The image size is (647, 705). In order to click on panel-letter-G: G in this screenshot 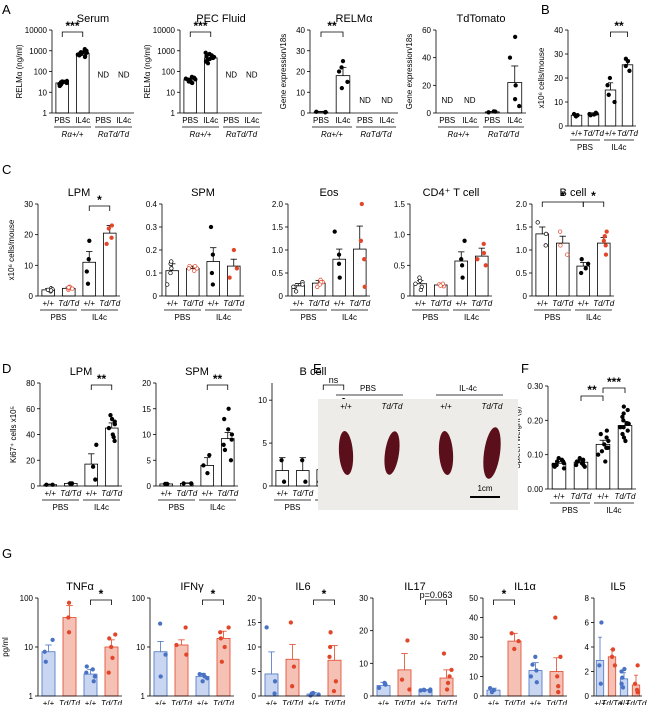, I will do `click(7, 553)`.